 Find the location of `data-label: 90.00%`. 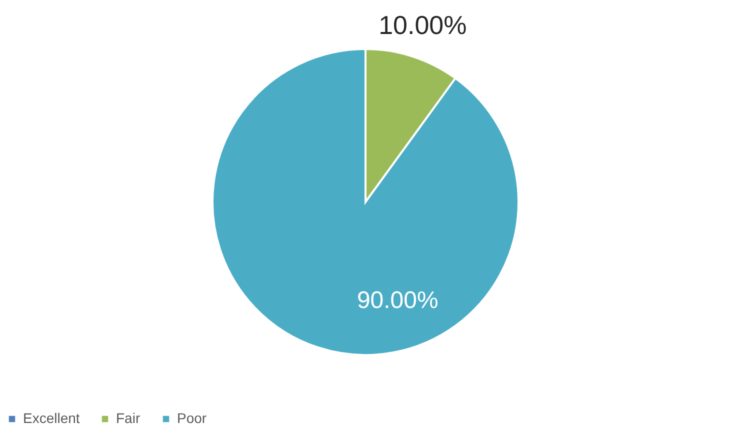

data-label: 90.00% is located at coordinates (397, 300).